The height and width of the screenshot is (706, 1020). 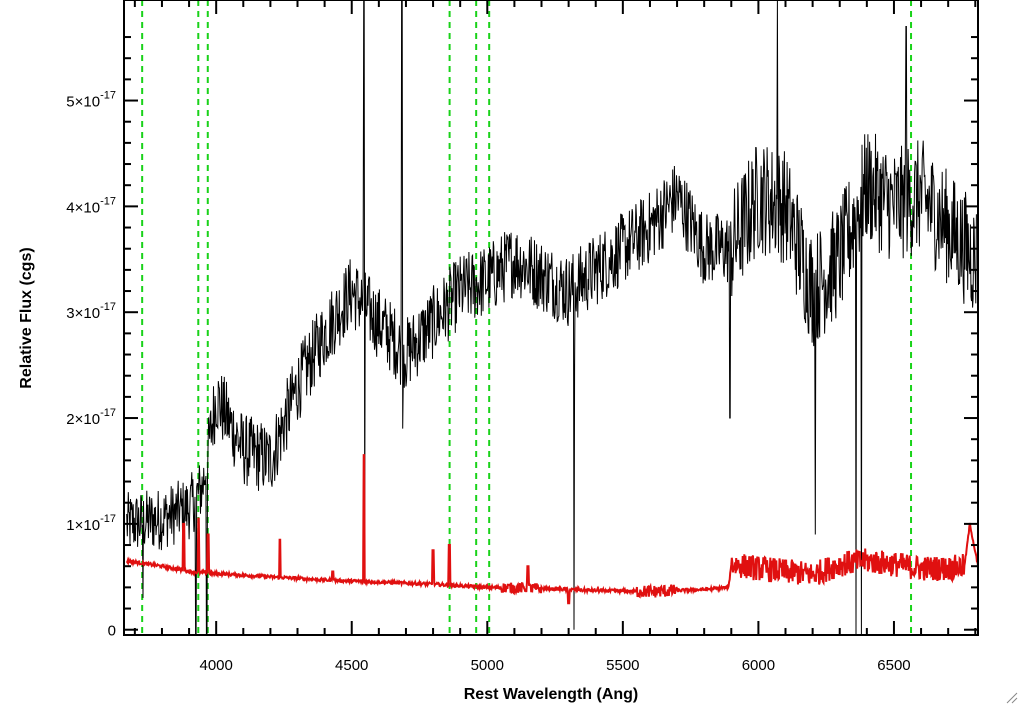 I want to click on y-tick-label: 1×10⁻¹⁷, so click(x=91, y=523).